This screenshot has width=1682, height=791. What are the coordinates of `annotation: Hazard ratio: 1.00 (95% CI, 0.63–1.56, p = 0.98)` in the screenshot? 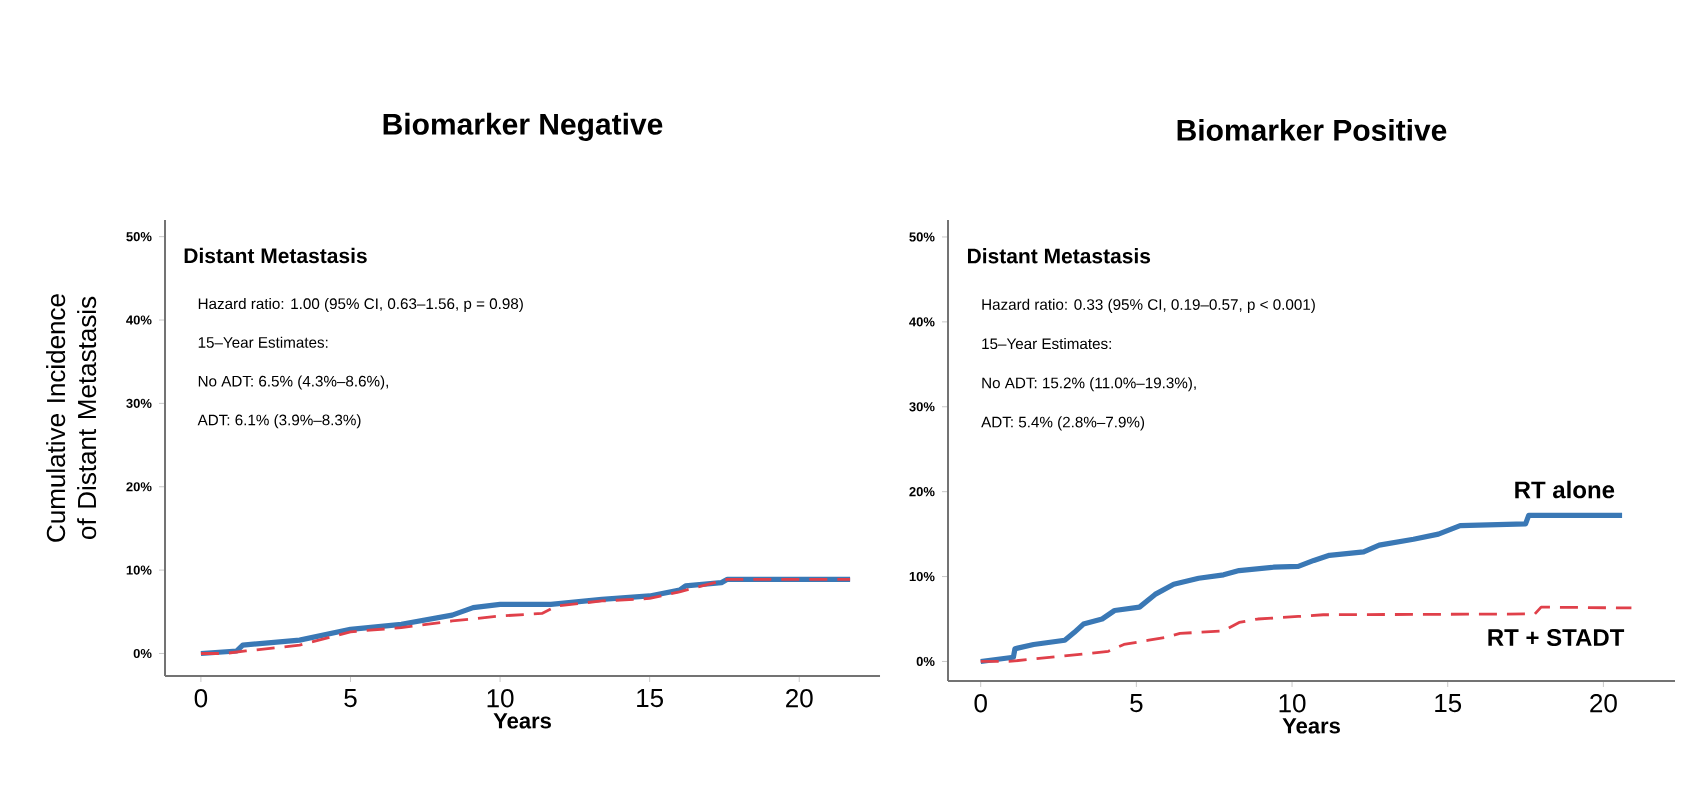 It's located at (360, 305).